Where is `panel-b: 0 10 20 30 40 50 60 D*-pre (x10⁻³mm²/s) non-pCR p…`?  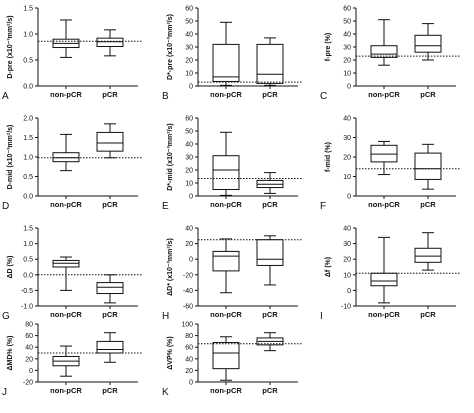
panel-b: 0 10 20 30 40 50 60 D*-pre (x10⁻³mm²/s) non-pCR p… is located at coordinates (232, 54).